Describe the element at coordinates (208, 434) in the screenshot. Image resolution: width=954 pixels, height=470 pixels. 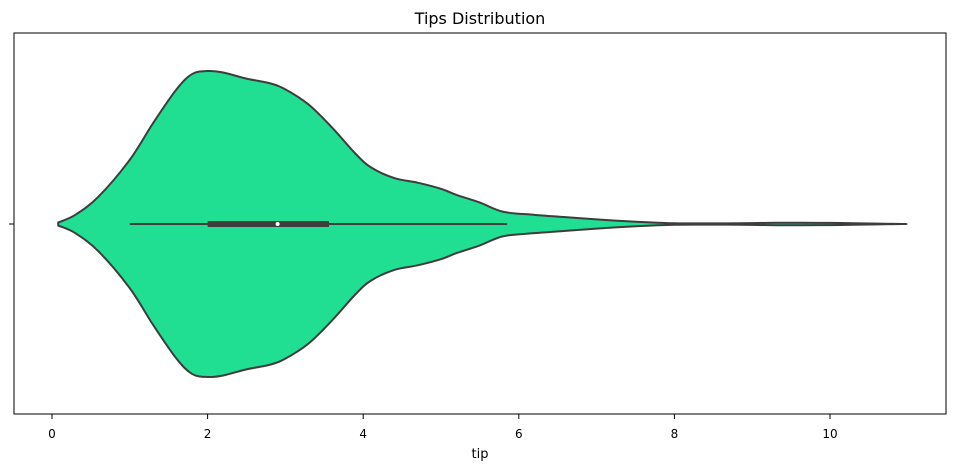
I see `x-tick-label: 2` at that location.